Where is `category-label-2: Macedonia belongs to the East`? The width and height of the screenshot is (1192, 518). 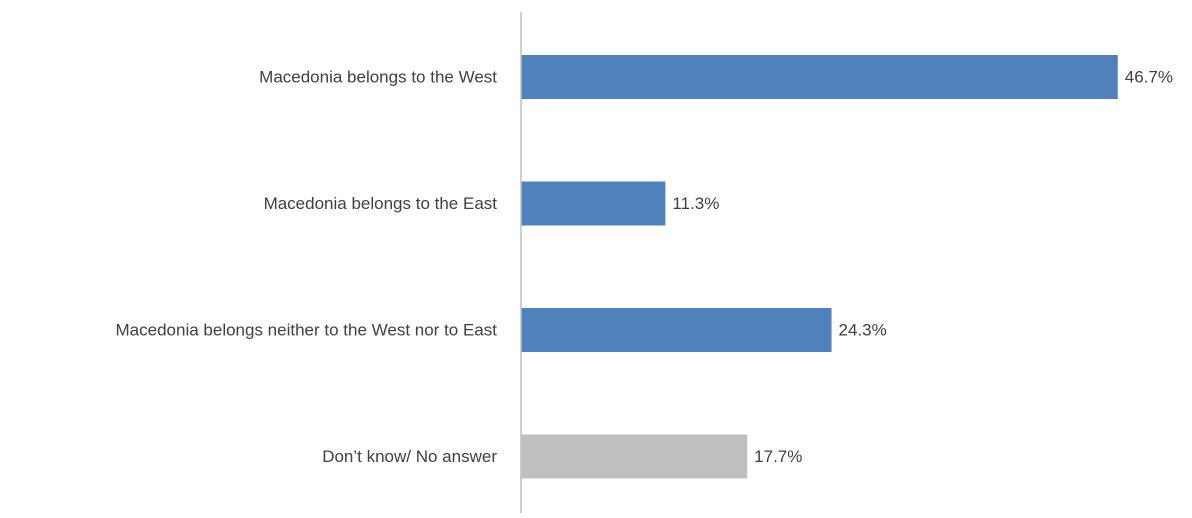 category-label-2: Macedonia belongs to the East is located at coordinates (381, 203).